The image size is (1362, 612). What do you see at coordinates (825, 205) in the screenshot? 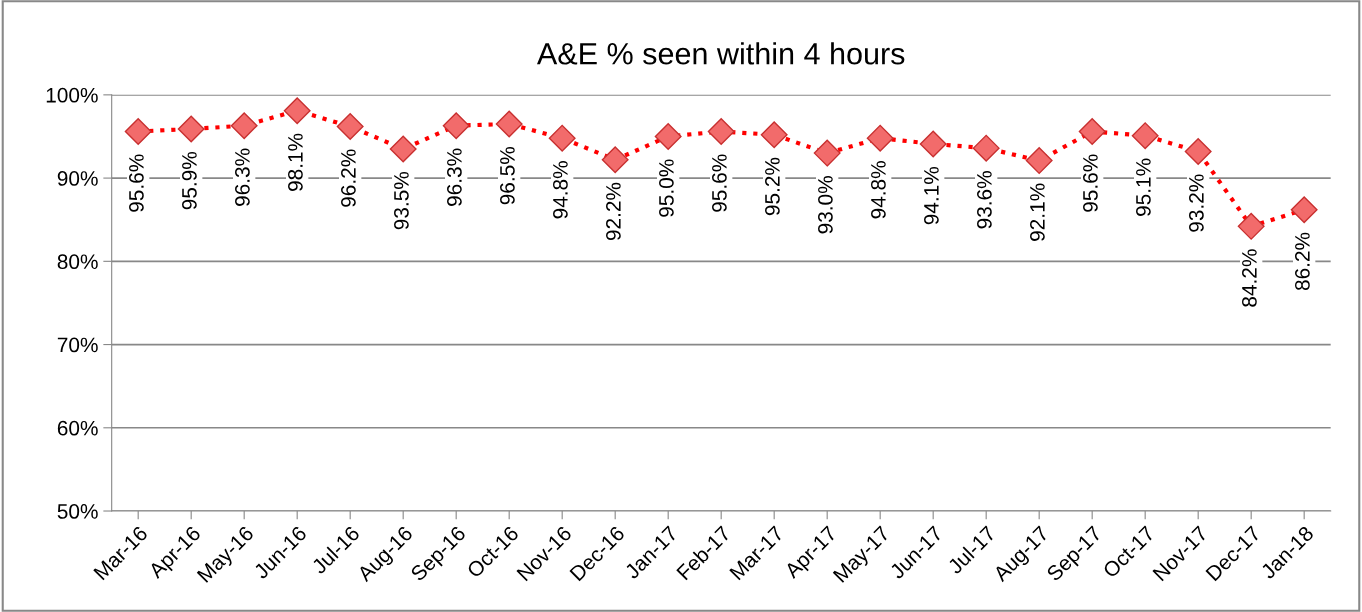
I see `data-label: 93.0%` at bounding box center [825, 205].